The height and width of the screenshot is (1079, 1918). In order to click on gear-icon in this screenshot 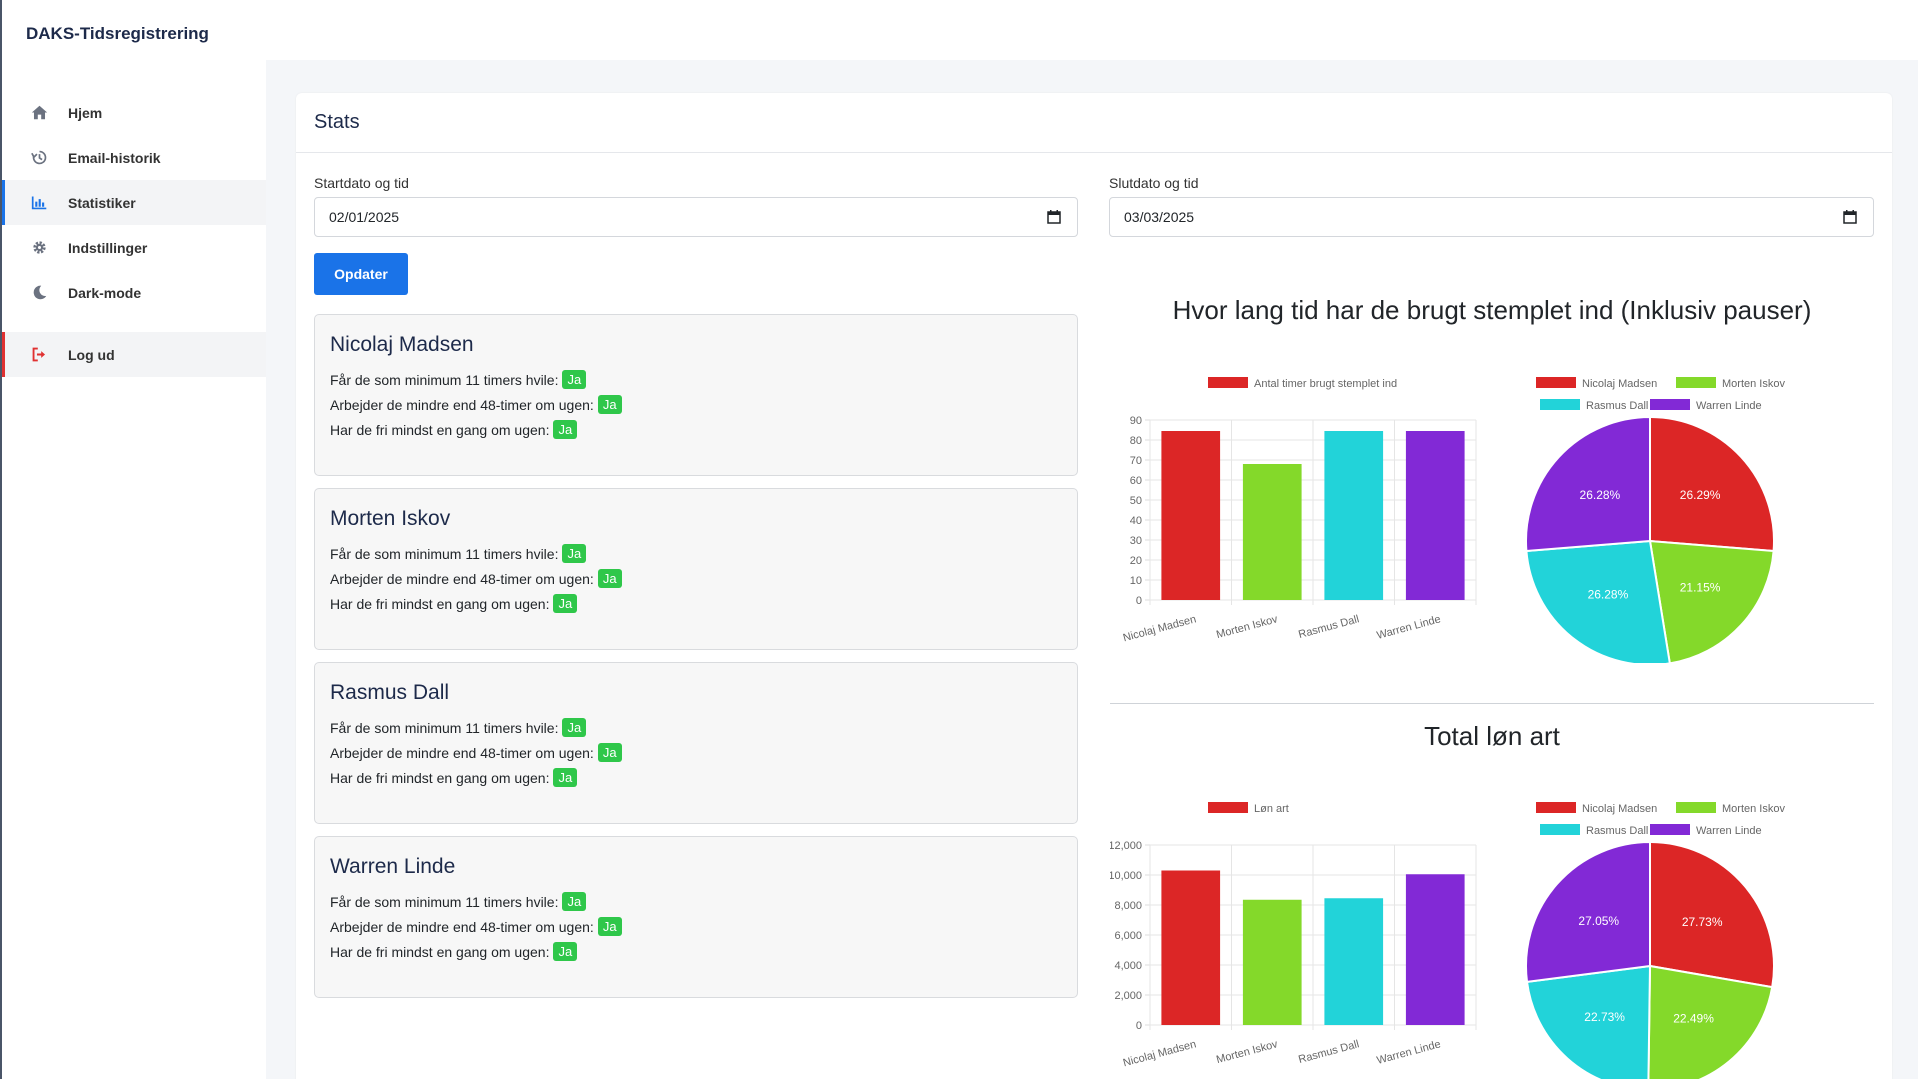, I will do `click(39, 248)`.